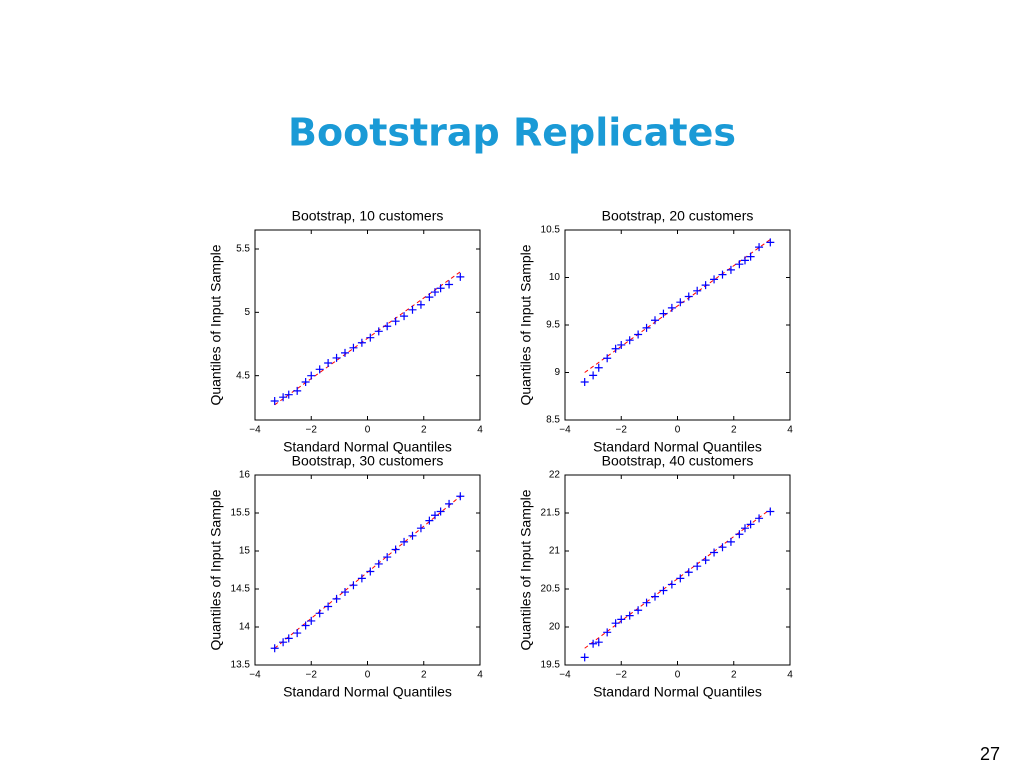 The image size is (1024, 768). What do you see at coordinates (555, 627) in the screenshot?
I see `y-tick-label: 20` at bounding box center [555, 627].